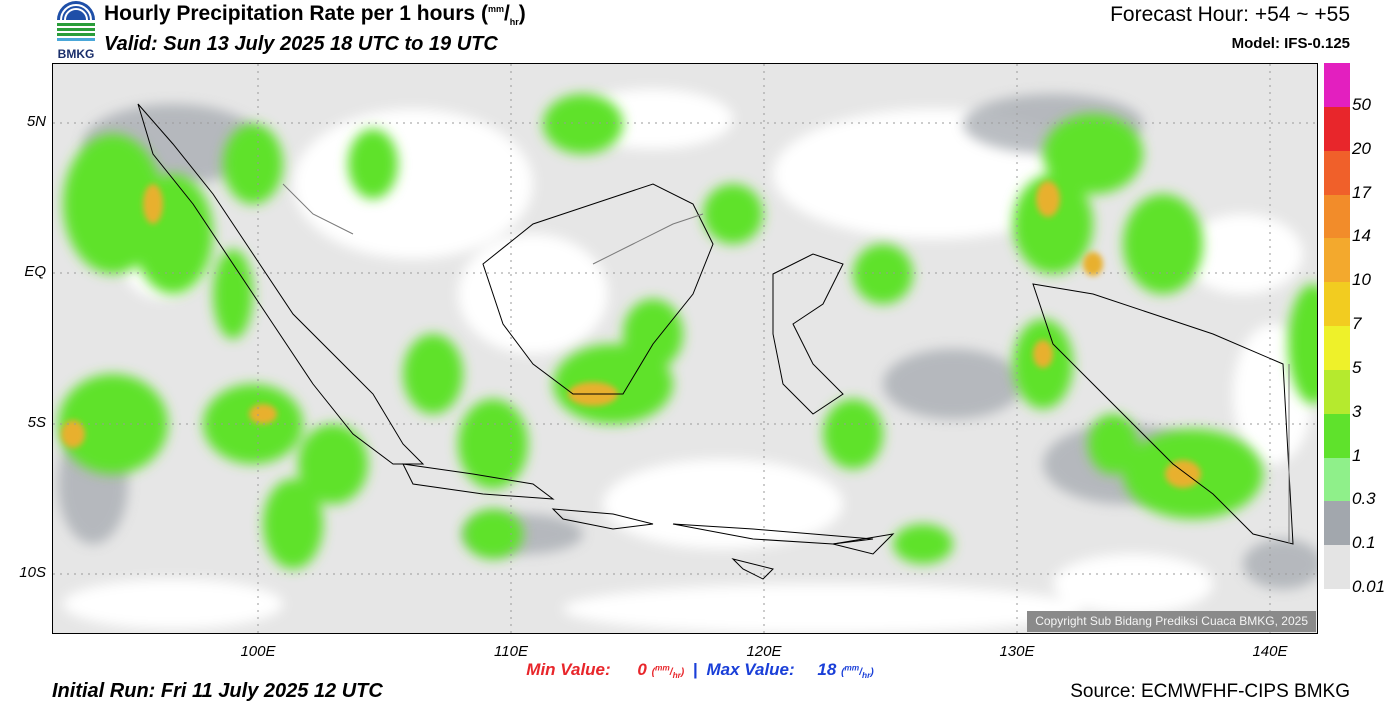 The image size is (1400, 709). What do you see at coordinates (1361, 280) in the screenshot?
I see `colorbar-label: 10` at bounding box center [1361, 280].